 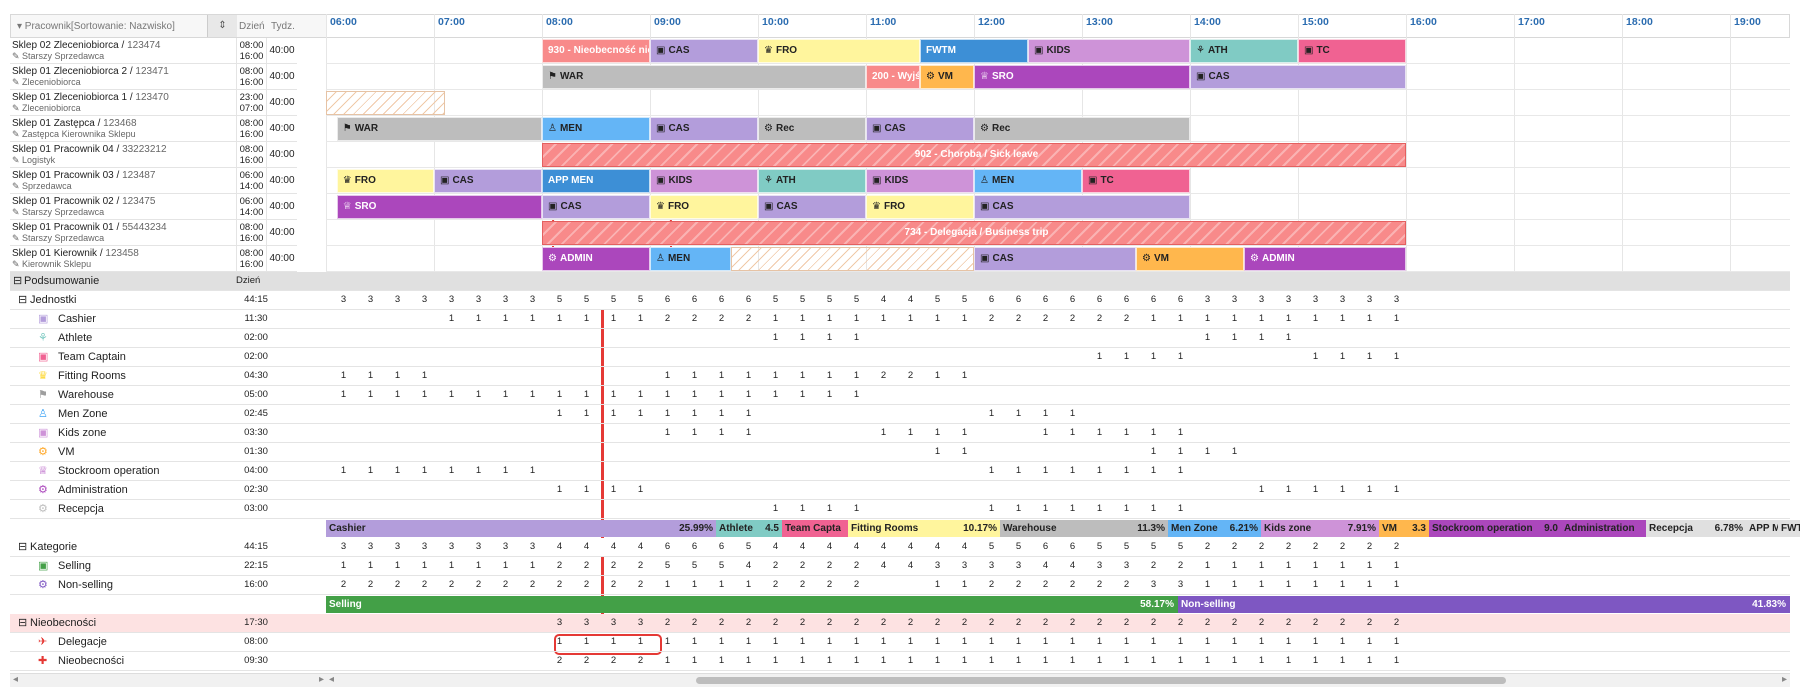 What do you see at coordinates (251, 207) in the screenshot?
I see `shift-hours: 06:00 14:00` at bounding box center [251, 207].